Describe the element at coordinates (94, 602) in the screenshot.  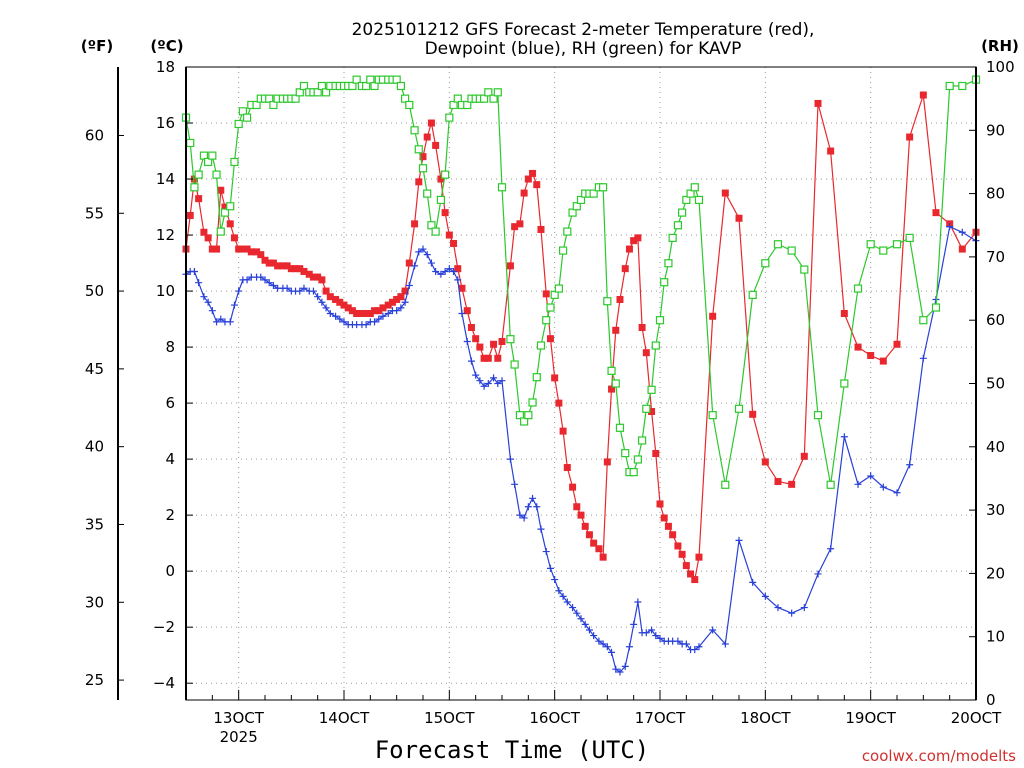
I see `fahrenheit-tick-label: 30` at that location.